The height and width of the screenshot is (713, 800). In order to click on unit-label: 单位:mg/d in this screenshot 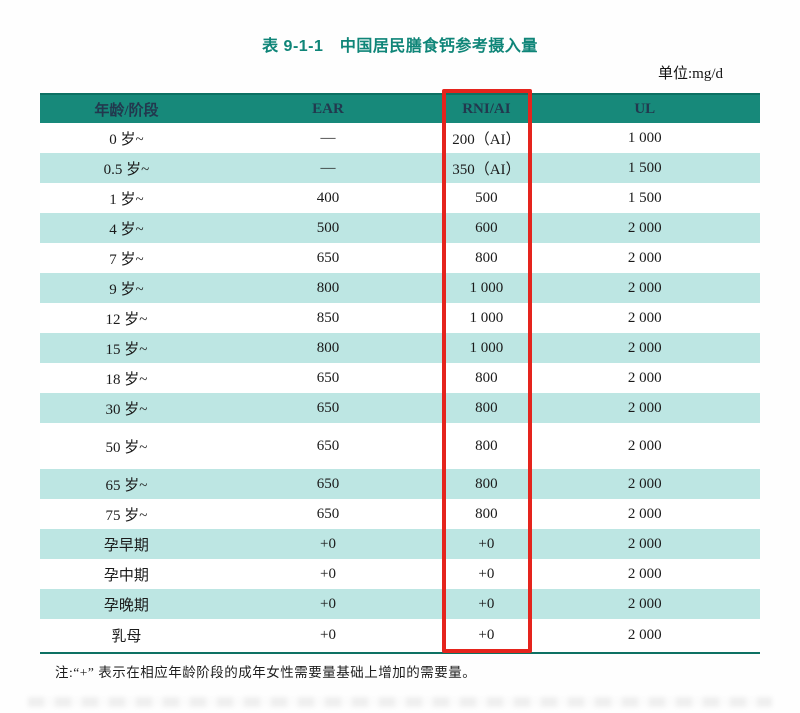, I will do `click(690, 74)`.